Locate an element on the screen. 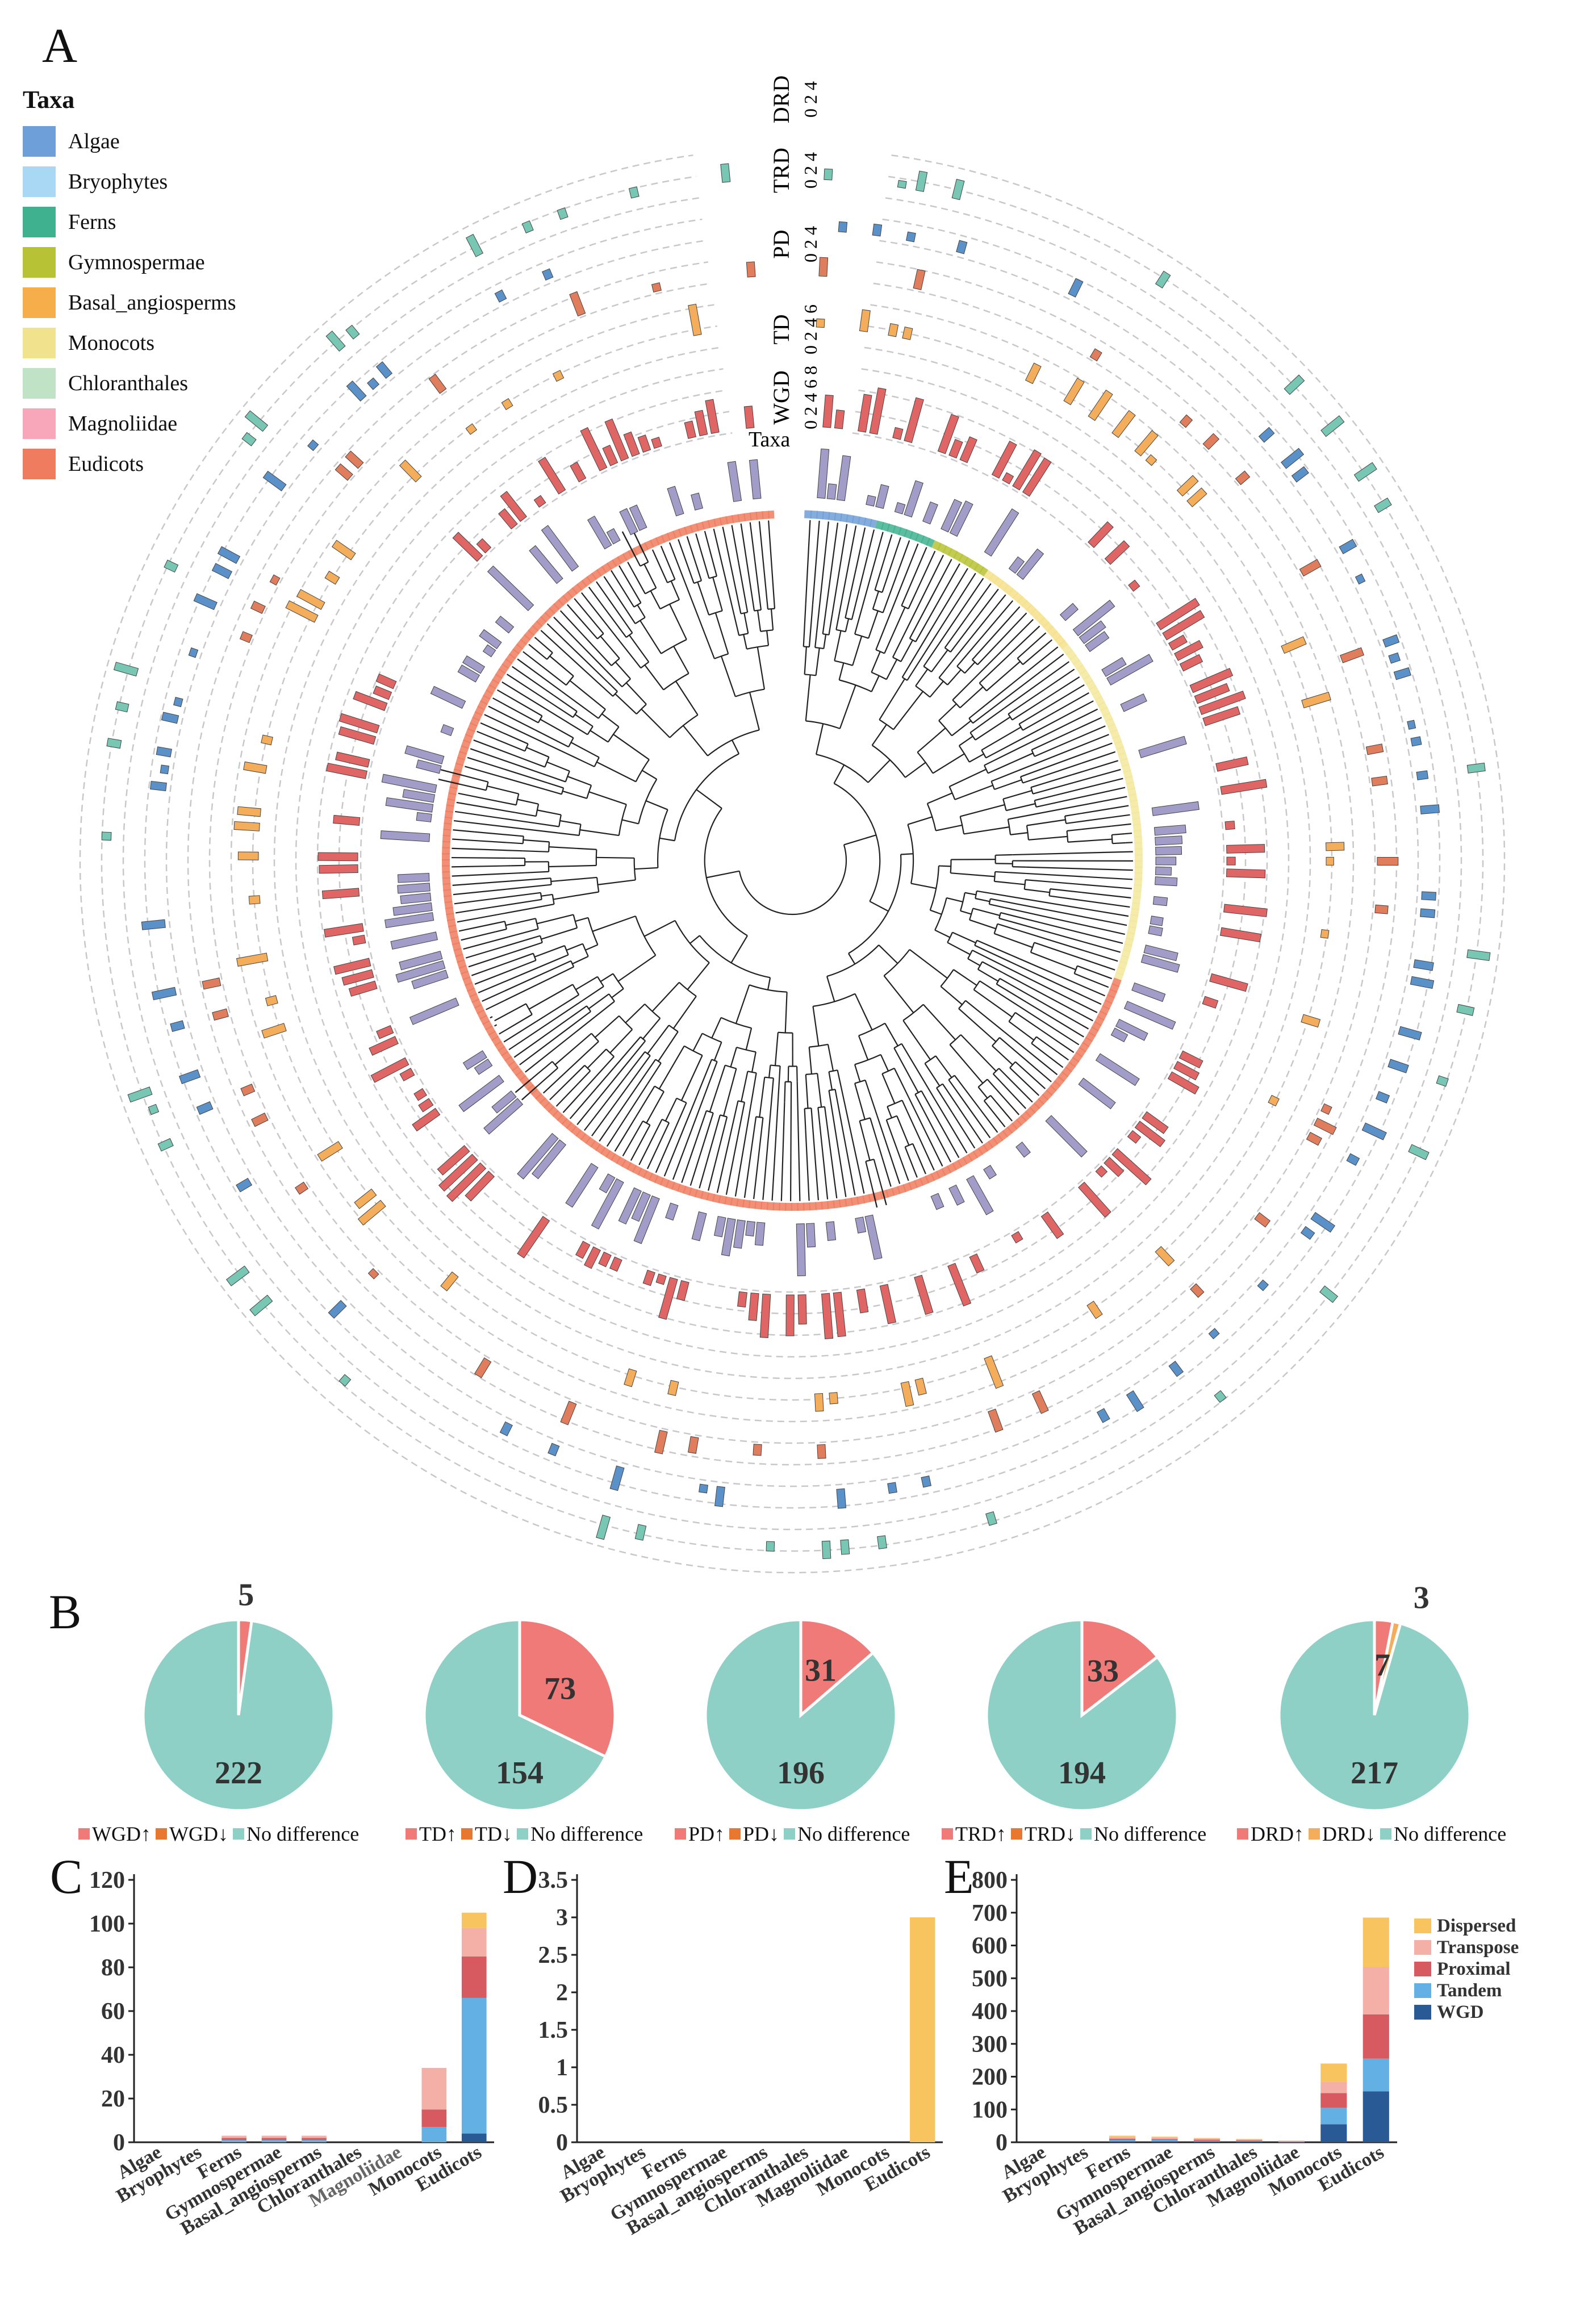  pie-legend-drd: DRD↑ DRD↓ No difference is located at coordinates (1369, 1834).